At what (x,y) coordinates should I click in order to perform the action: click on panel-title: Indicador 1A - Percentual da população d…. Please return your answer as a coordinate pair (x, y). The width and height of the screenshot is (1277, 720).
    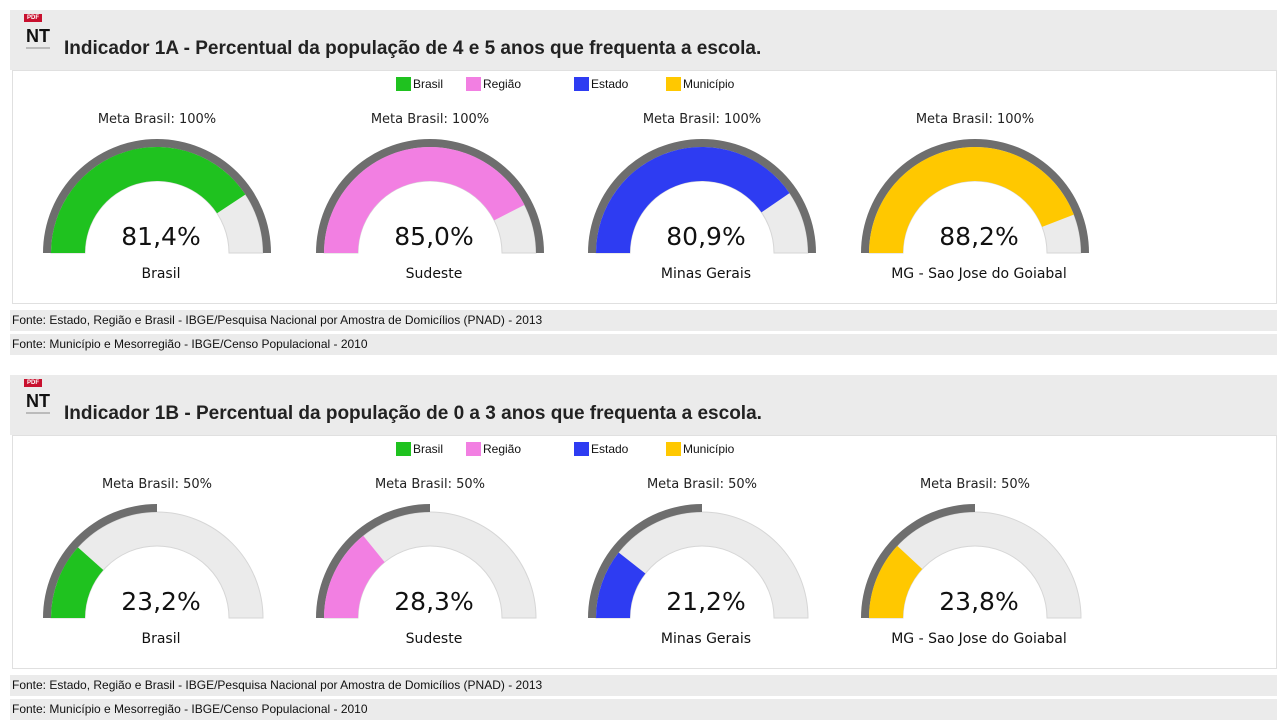
    Looking at the image, I should click on (413, 48).